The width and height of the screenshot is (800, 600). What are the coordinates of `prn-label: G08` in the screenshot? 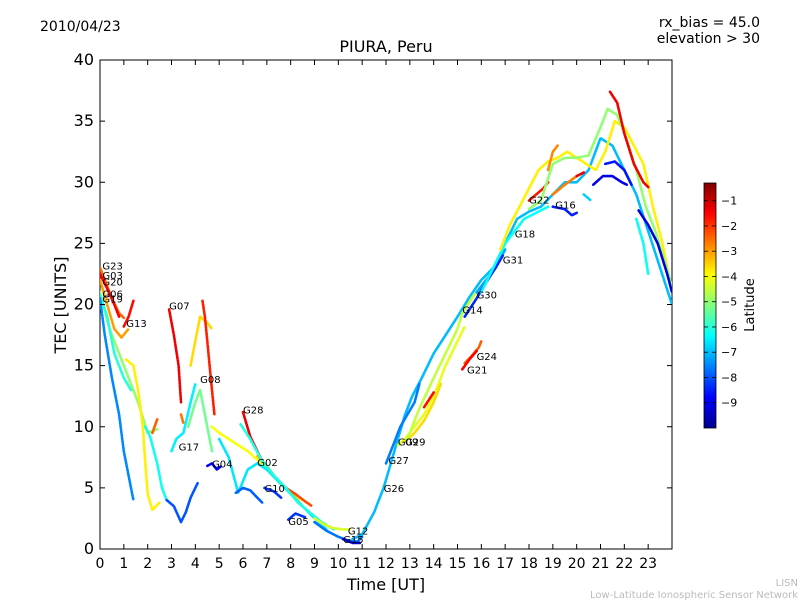 It's located at (210, 380).